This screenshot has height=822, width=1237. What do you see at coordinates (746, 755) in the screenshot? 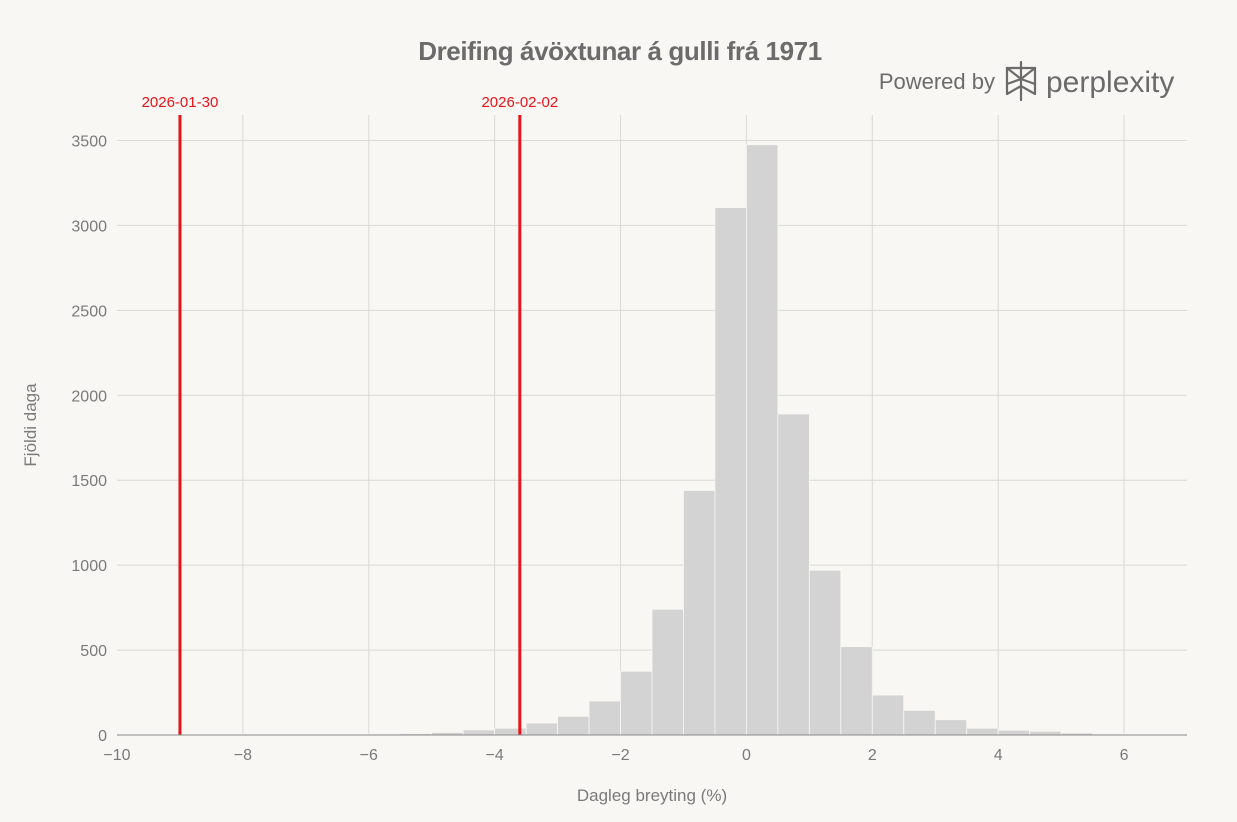
I see `x-tick-label: 0` at bounding box center [746, 755].